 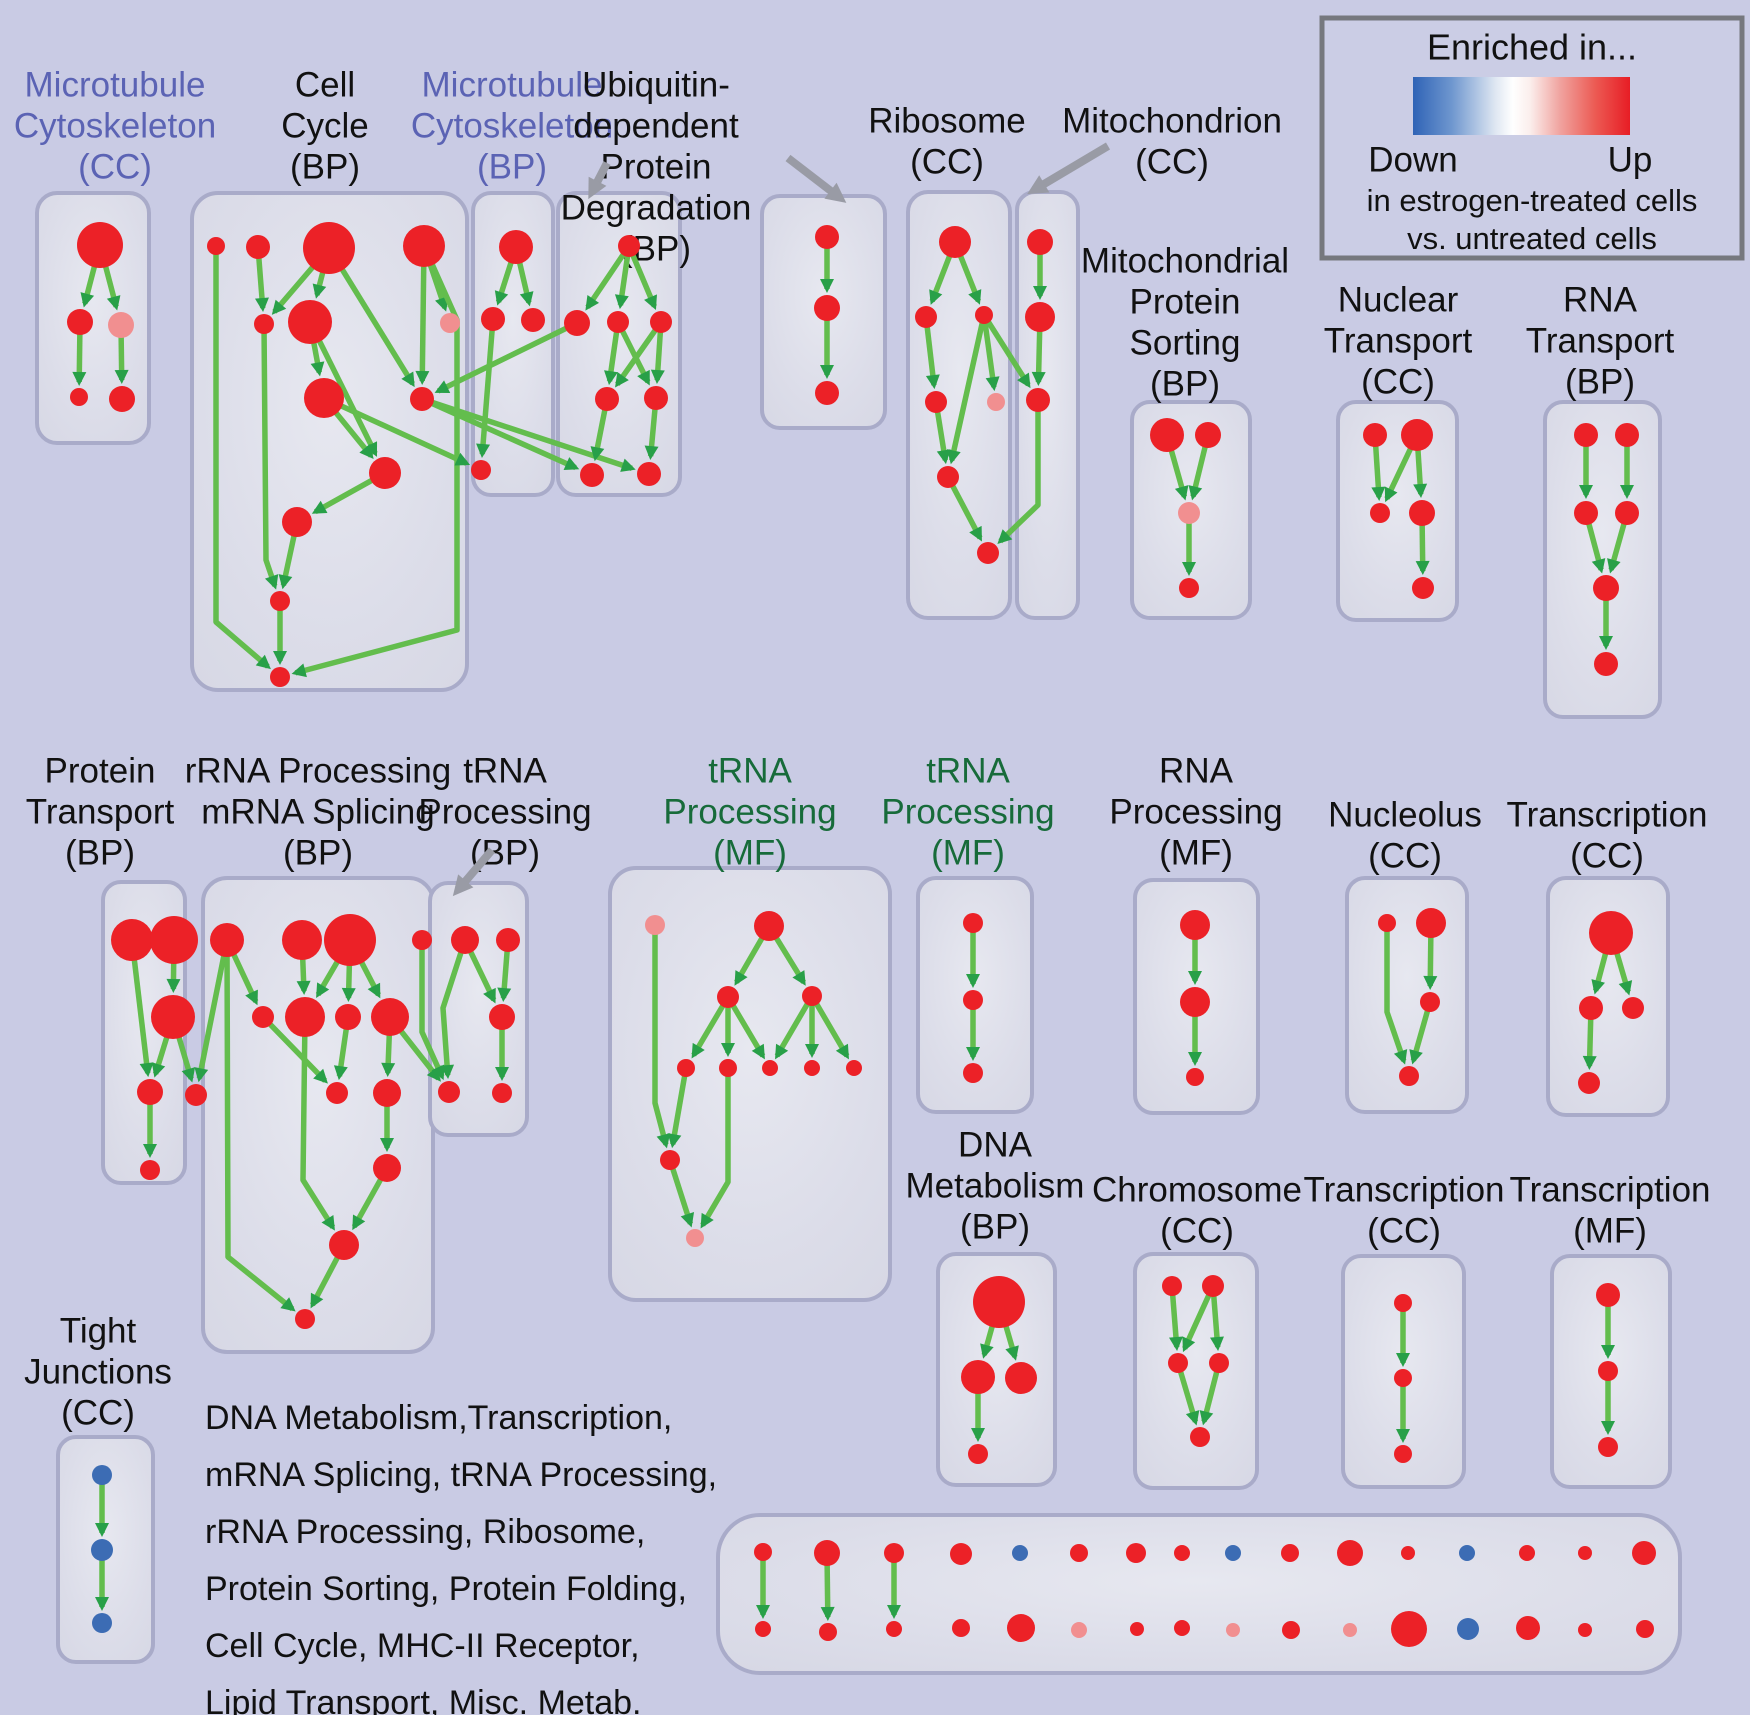 What do you see at coordinates (827, 237) in the screenshot?
I see `go-term-node-q1` at bounding box center [827, 237].